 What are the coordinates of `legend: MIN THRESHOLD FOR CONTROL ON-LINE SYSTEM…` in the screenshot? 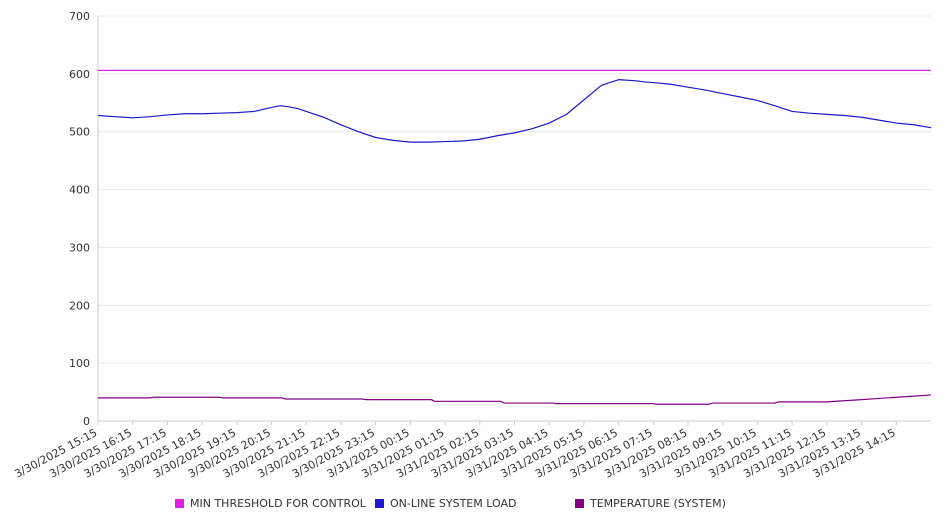 It's located at (473, 507).